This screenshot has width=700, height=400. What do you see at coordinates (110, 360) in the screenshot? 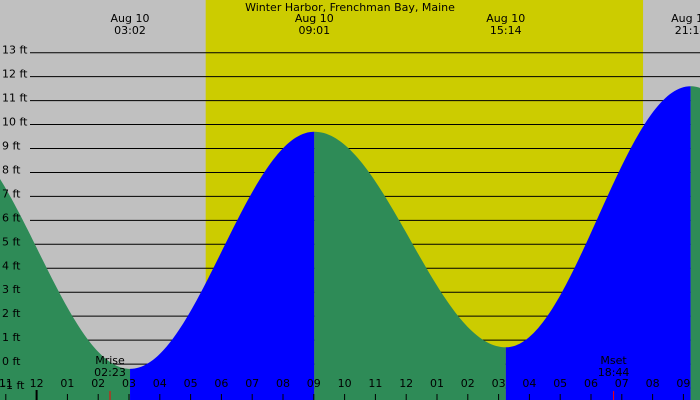
I see `moon-label: Mrise` at bounding box center [110, 360].